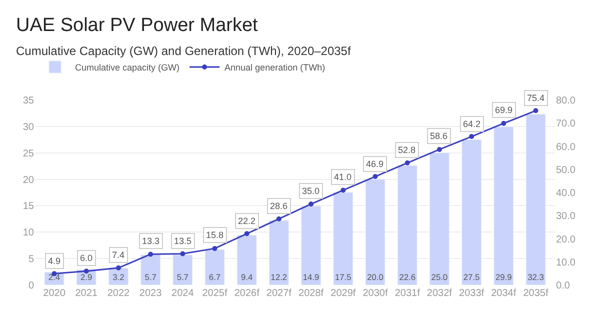  What do you see at coordinates (215, 235) in the screenshot?
I see `data-label: 15.8` at bounding box center [215, 235].